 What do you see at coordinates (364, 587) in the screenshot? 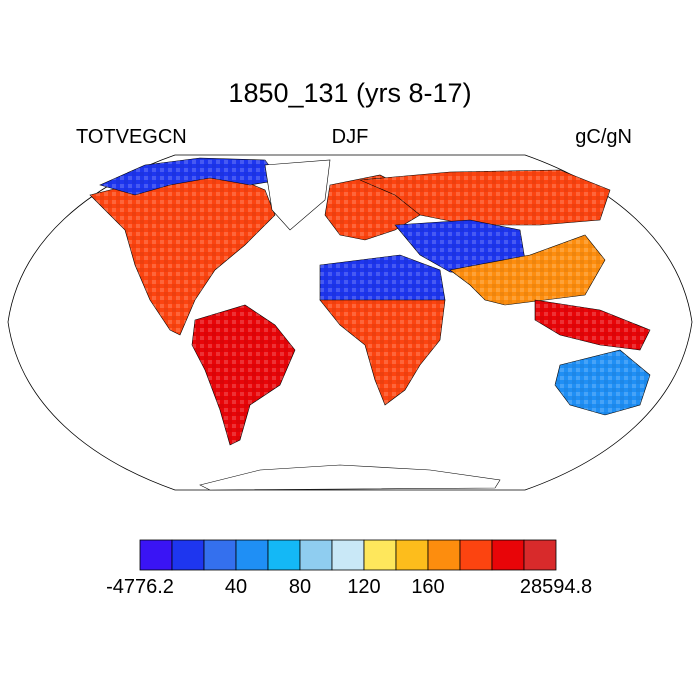
I see `colorbar-tick-label: 120` at bounding box center [364, 587].